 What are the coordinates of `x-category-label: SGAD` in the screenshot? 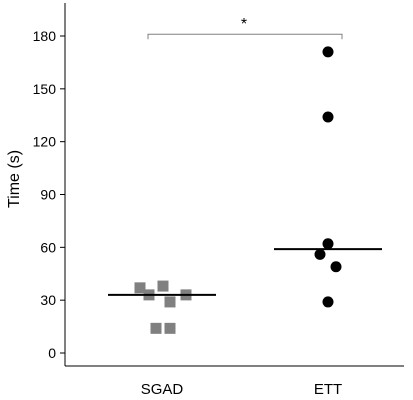 It's located at (162, 389).